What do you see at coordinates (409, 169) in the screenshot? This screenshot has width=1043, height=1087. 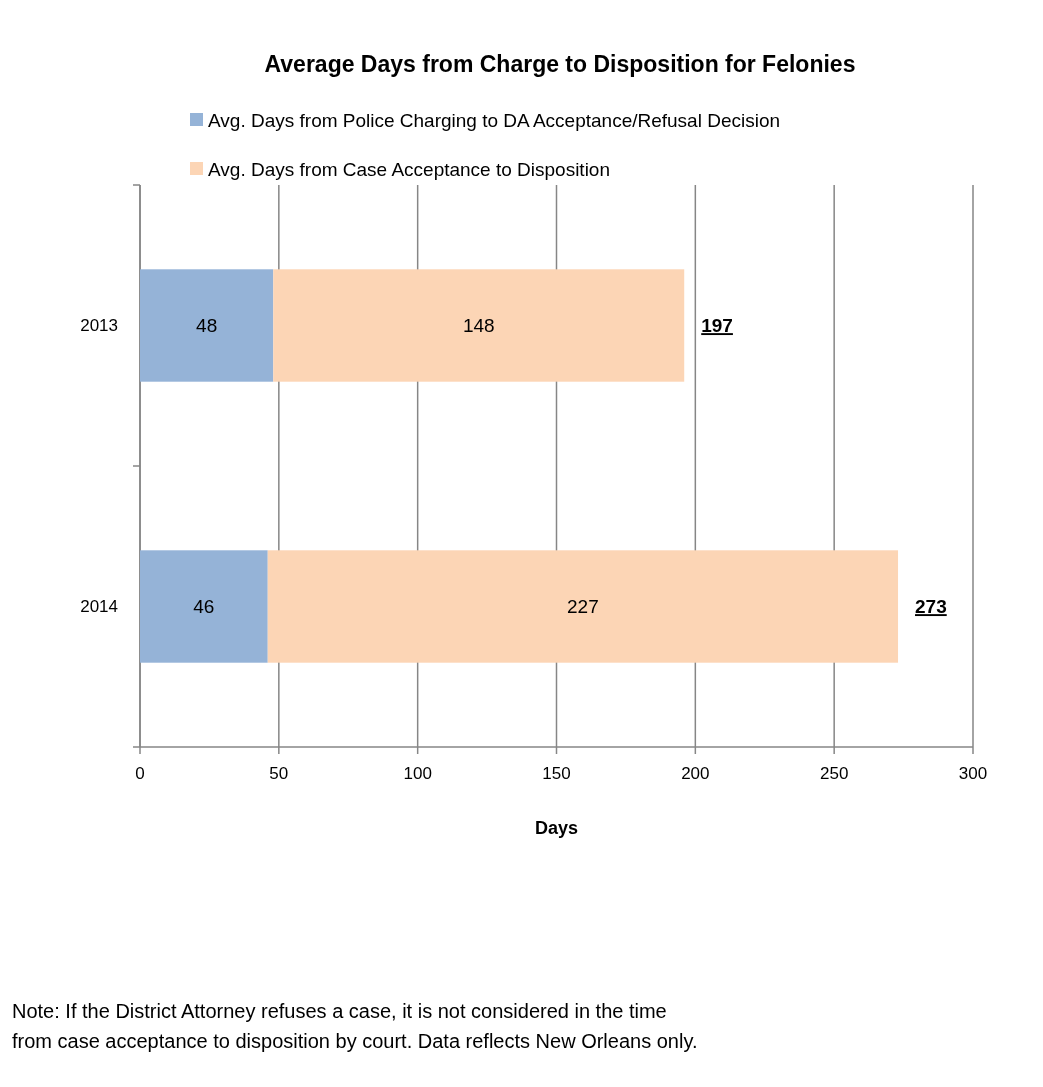 I see `legend-label: Avg. Days from Case Acceptance to Disposition` at bounding box center [409, 169].